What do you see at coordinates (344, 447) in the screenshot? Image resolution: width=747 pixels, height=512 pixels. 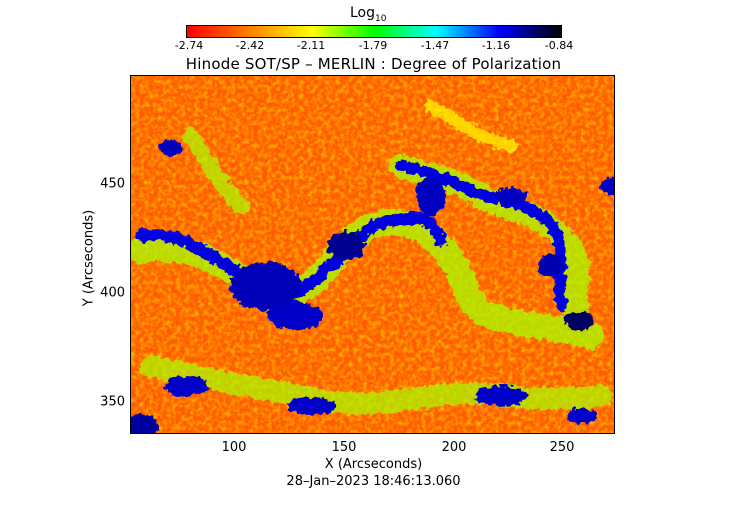 I see `x-axis-tick: 150` at bounding box center [344, 447].